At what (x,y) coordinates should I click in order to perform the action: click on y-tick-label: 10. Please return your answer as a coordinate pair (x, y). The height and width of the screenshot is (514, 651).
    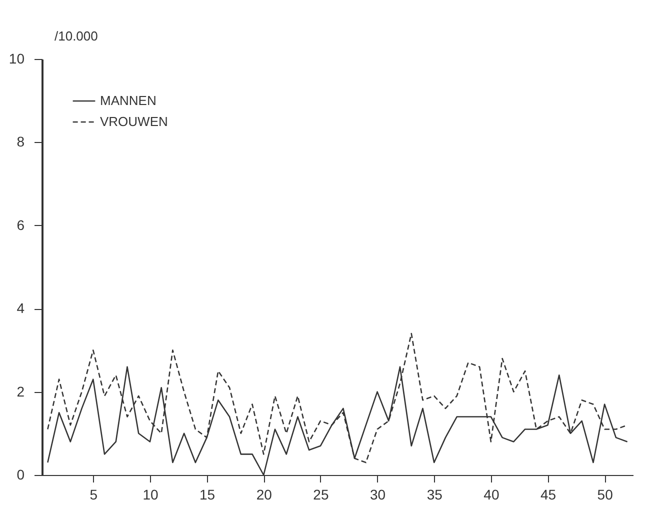
    Looking at the image, I should click on (16, 58).